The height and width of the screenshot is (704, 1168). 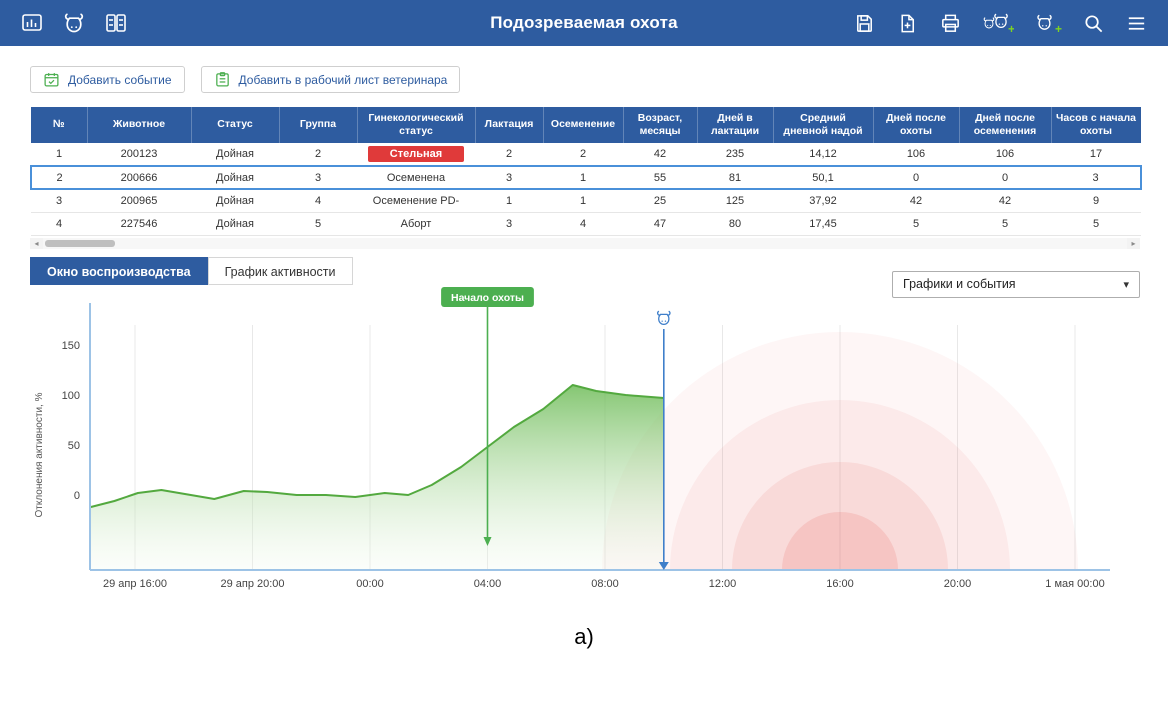 I want to click on table-cell: 106, so click(x=916, y=155).